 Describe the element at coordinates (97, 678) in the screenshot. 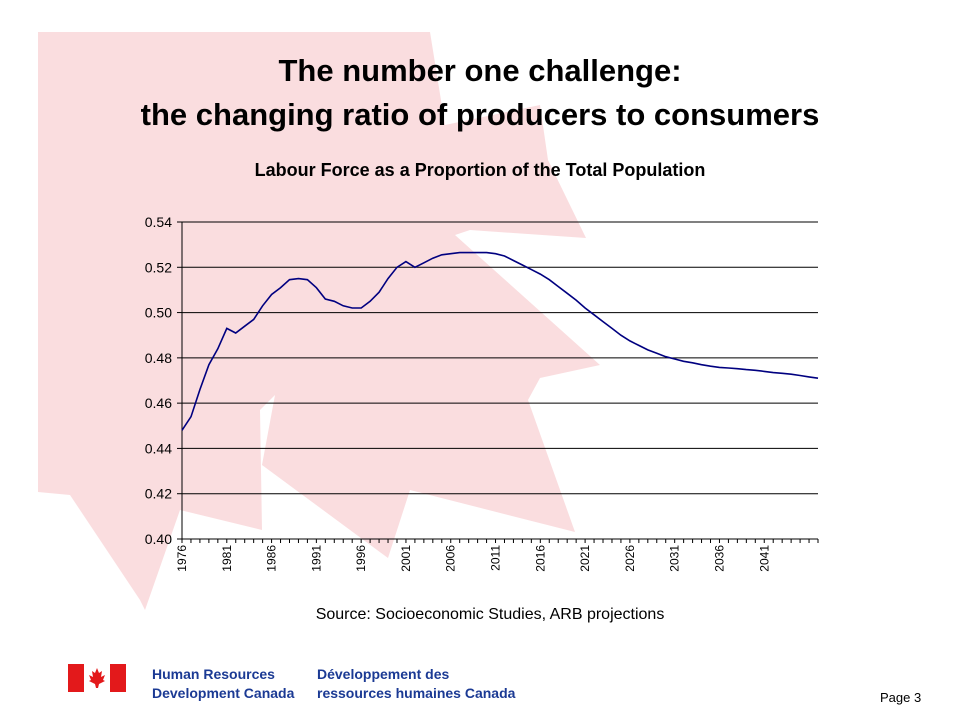

I see `maple-leaf-icon` at that location.